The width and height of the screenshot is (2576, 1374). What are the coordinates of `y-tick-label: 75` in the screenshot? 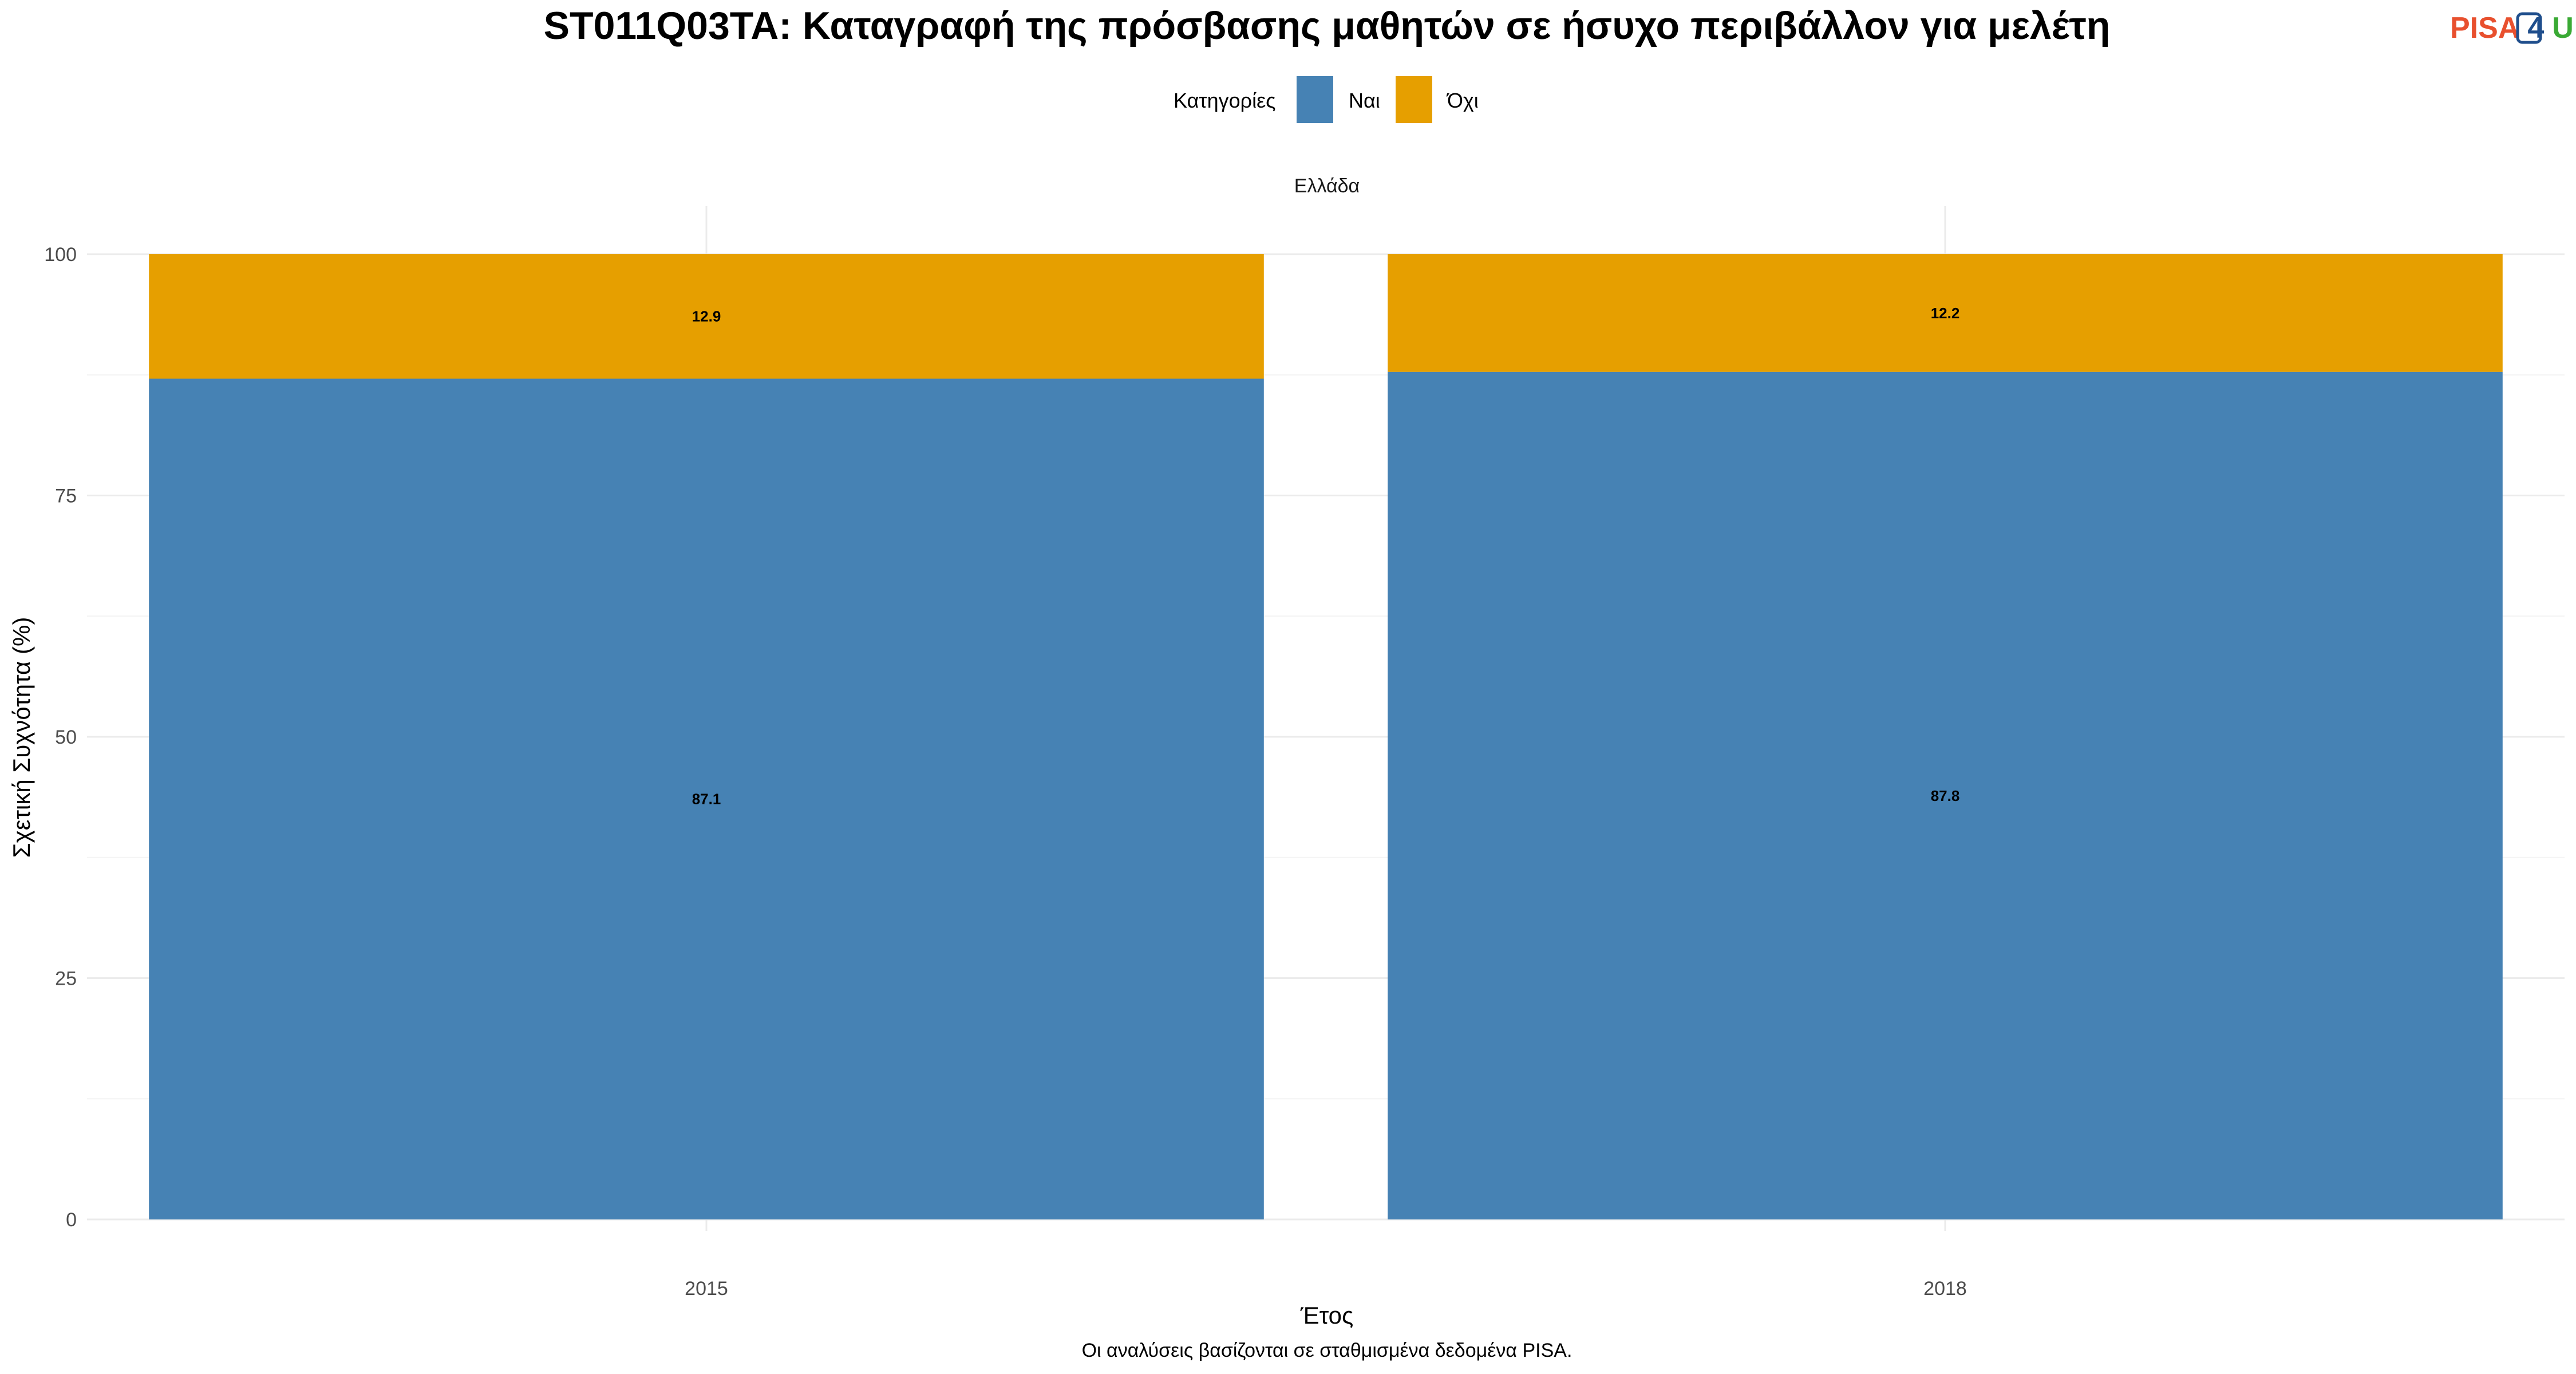 It's located at (66, 496).